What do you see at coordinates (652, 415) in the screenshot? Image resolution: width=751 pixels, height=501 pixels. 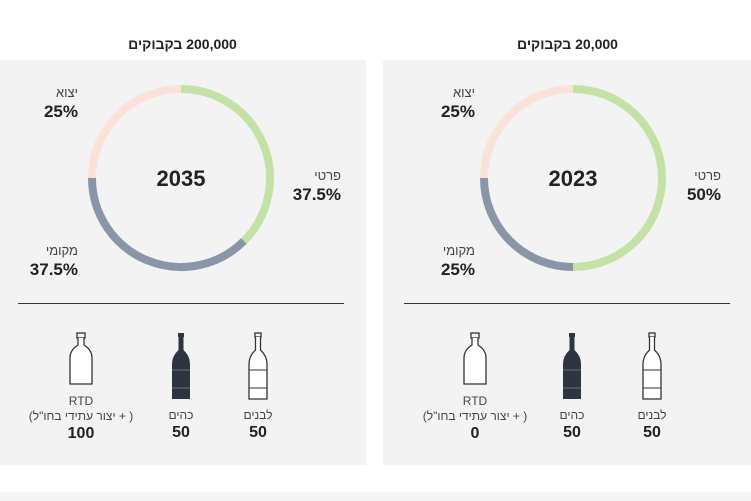 I see `right-white-name: לבנים` at bounding box center [652, 415].